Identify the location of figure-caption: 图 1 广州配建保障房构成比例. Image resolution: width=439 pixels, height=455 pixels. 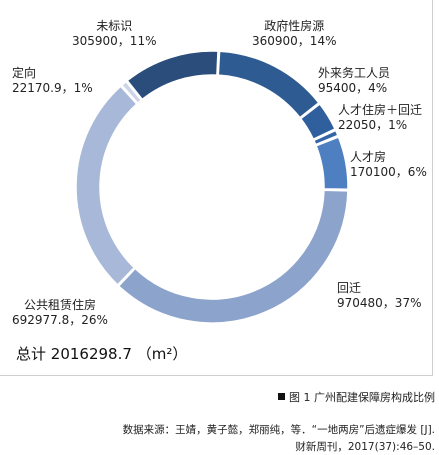
(356, 397).